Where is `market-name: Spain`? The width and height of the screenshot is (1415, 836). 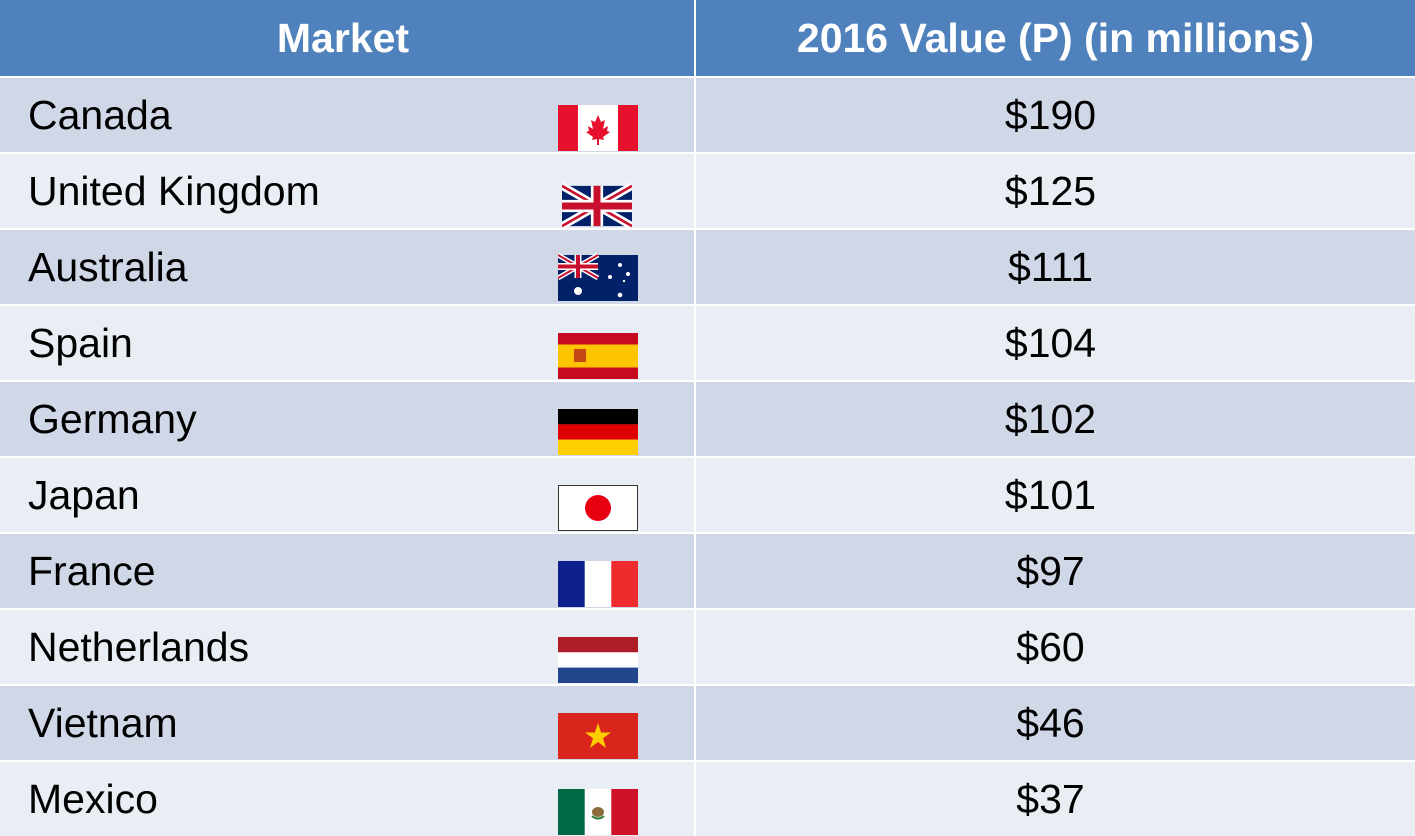 market-name: Spain is located at coordinates (80, 342).